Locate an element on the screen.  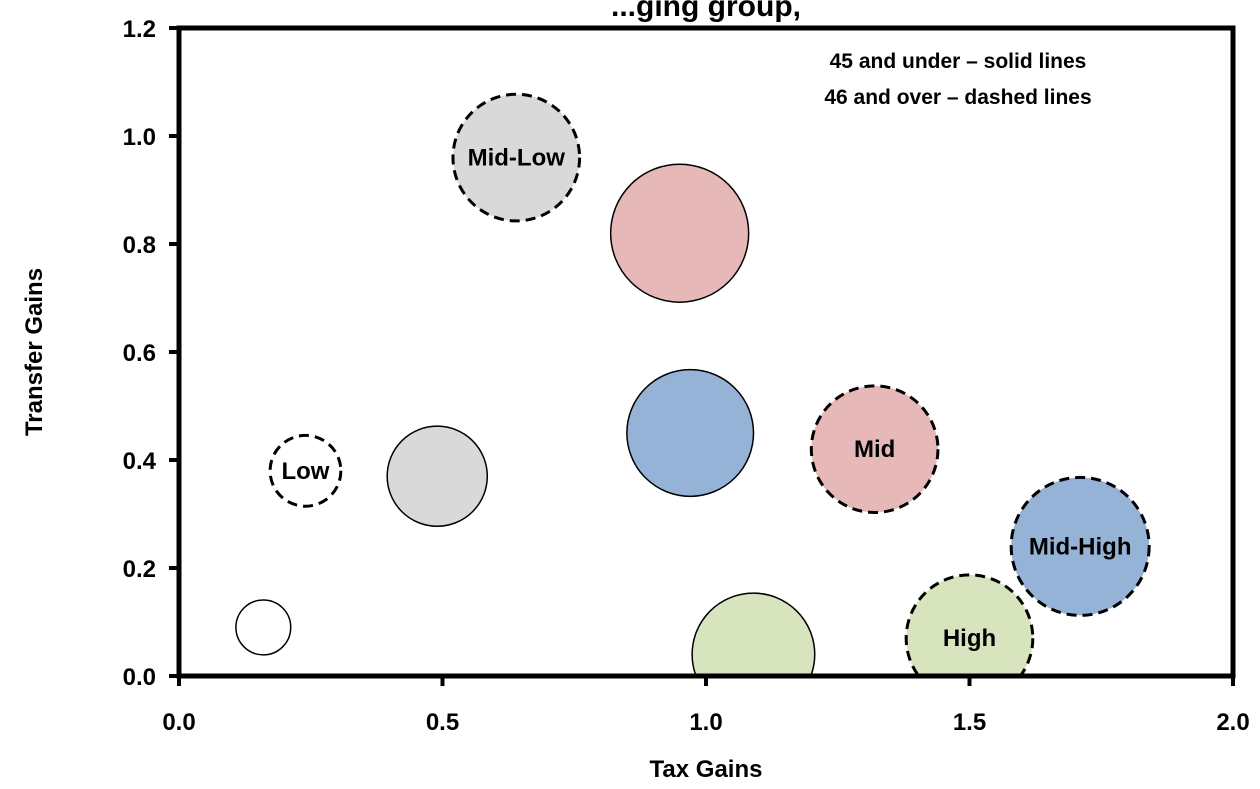
bubble-low-46-and-over is located at coordinates (305, 470).